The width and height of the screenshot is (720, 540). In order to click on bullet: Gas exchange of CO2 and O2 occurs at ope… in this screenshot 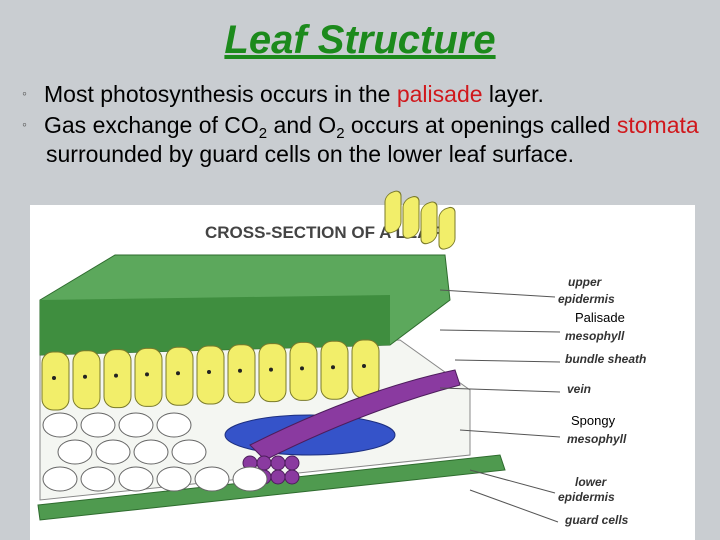, I will do `click(362, 139)`.